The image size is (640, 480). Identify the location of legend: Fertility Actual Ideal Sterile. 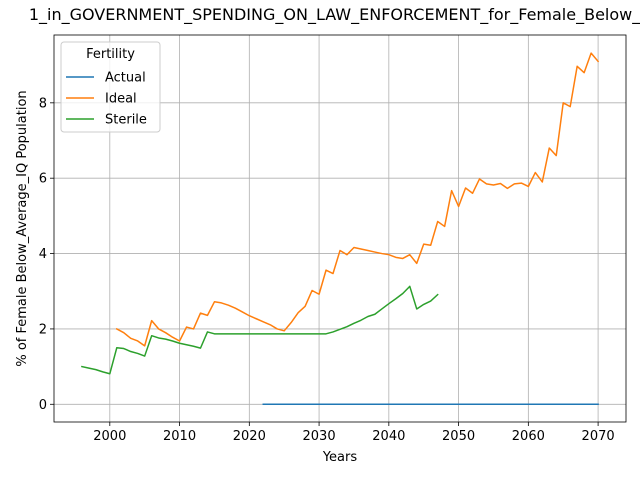
(110, 87).